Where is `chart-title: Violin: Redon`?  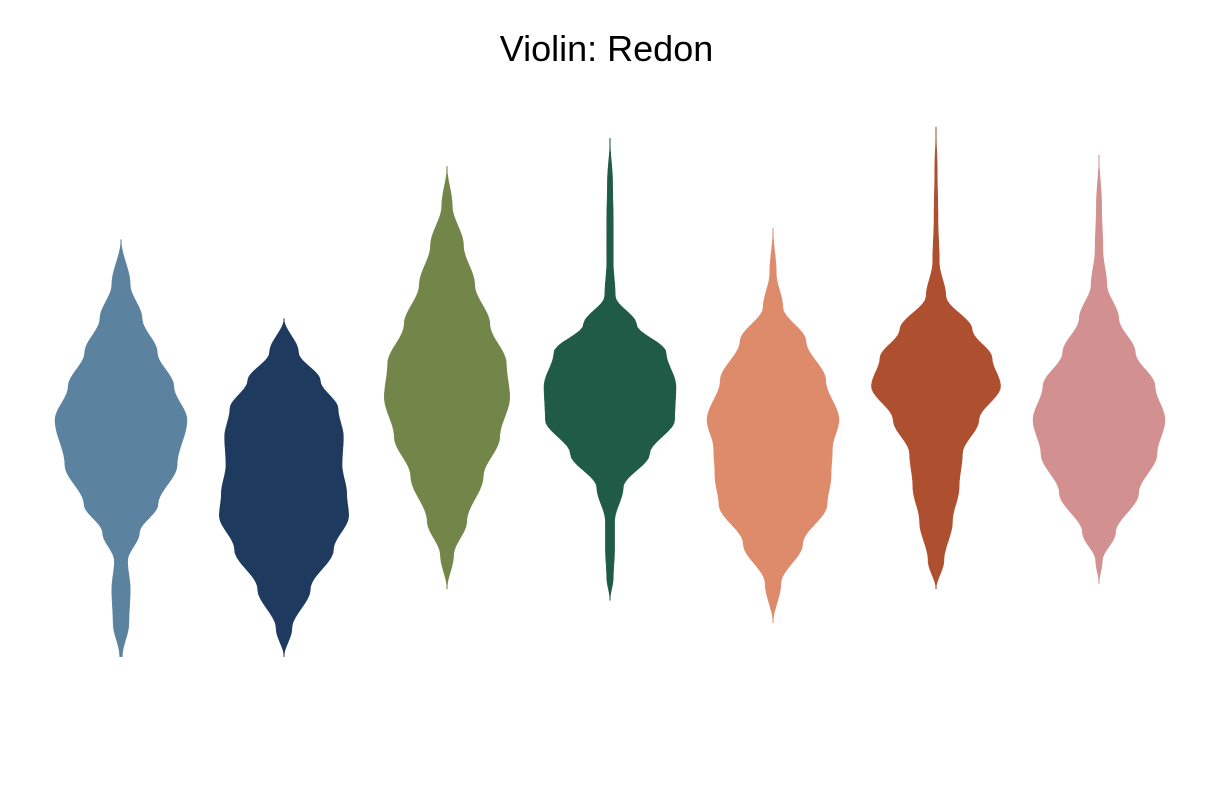 chart-title: Violin: Redon is located at coordinates (606, 48).